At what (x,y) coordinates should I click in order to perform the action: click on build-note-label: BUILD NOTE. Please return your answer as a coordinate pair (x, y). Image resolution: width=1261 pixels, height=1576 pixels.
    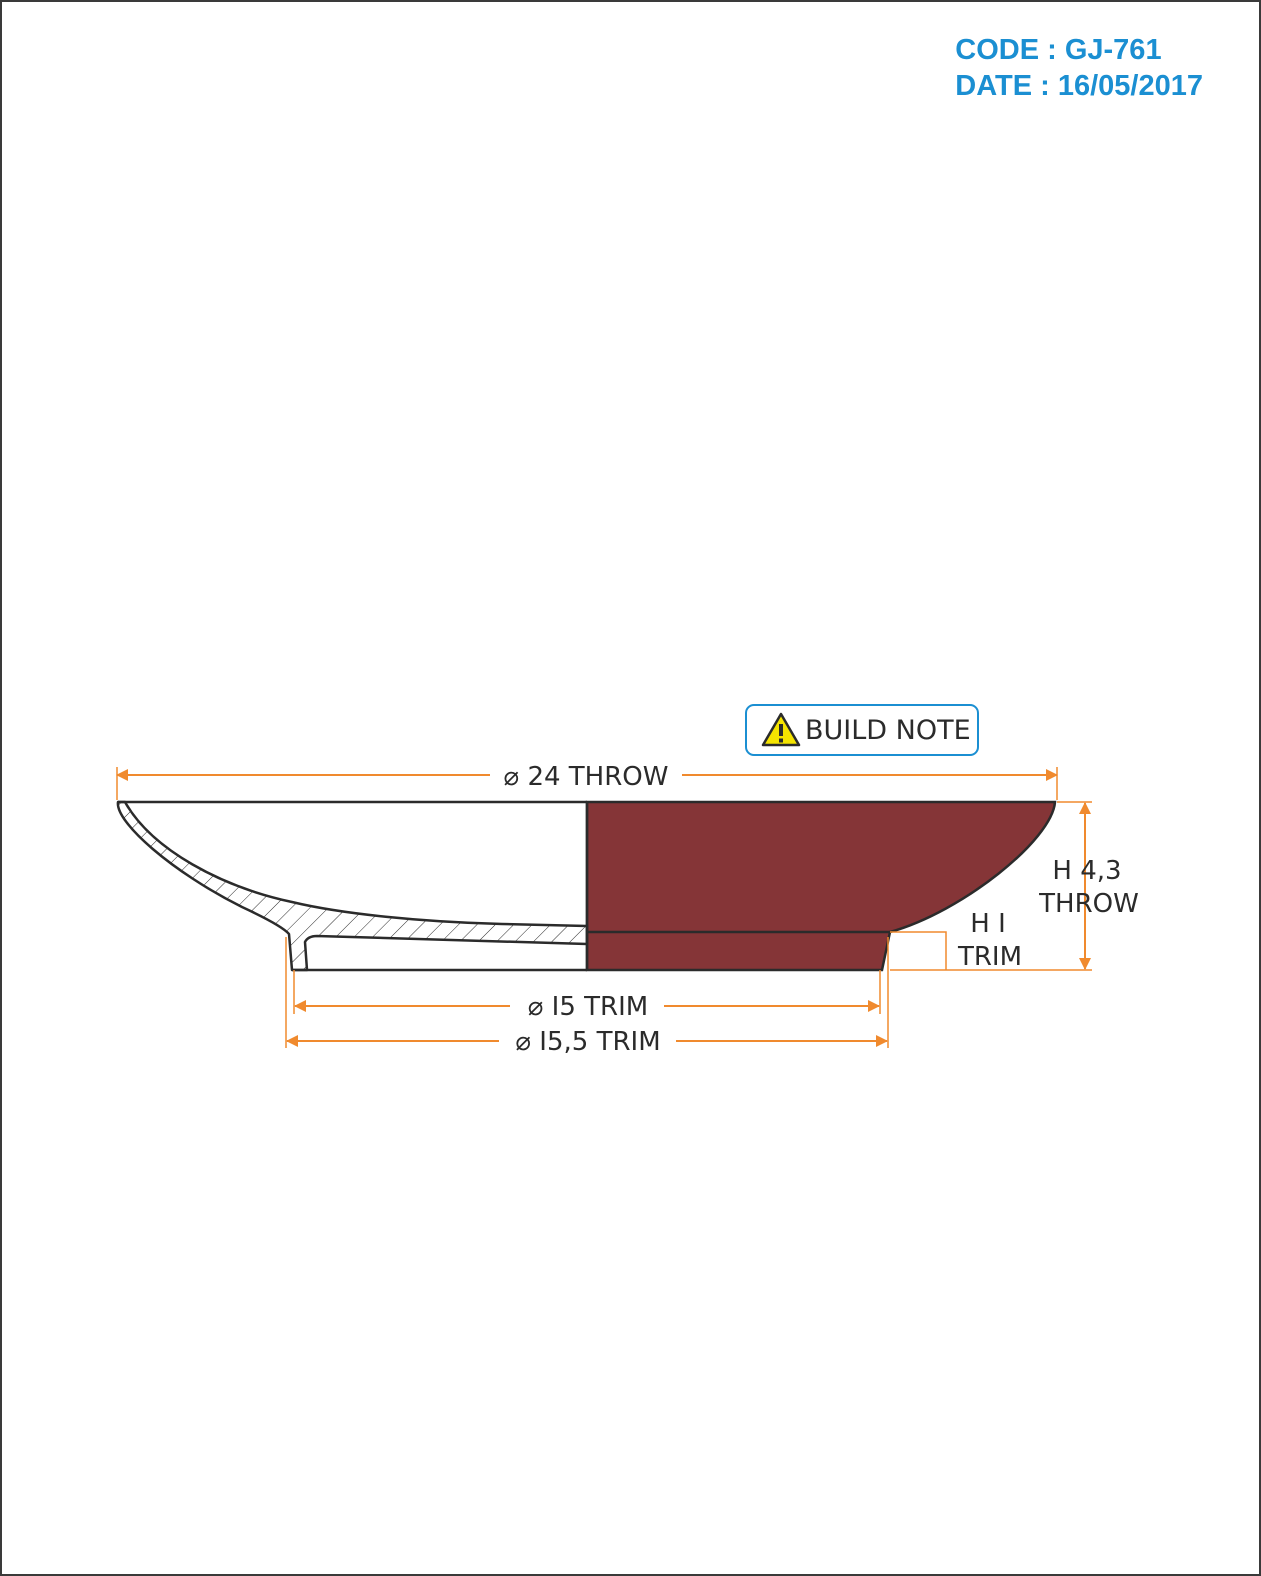
    Looking at the image, I should click on (888, 730).